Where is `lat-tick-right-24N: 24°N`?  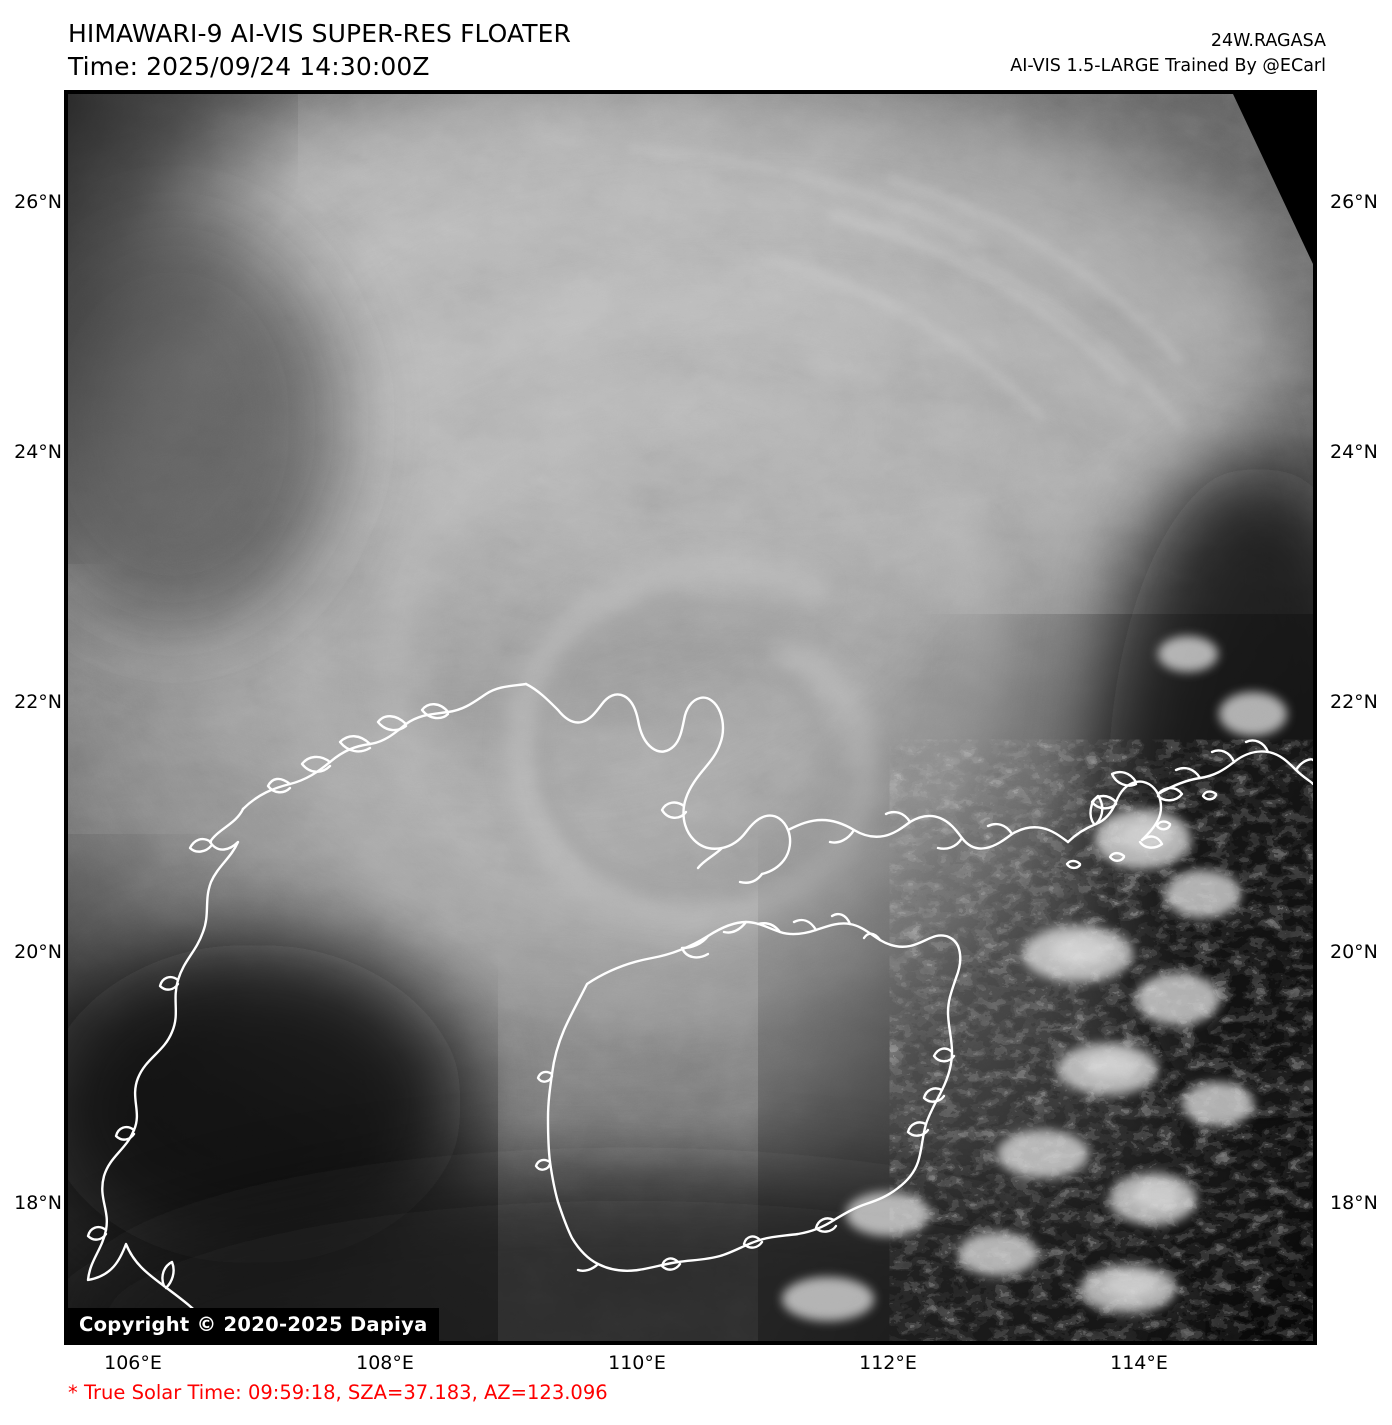 lat-tick-right-24N: 24°N is located at coordinates (1354, 452).